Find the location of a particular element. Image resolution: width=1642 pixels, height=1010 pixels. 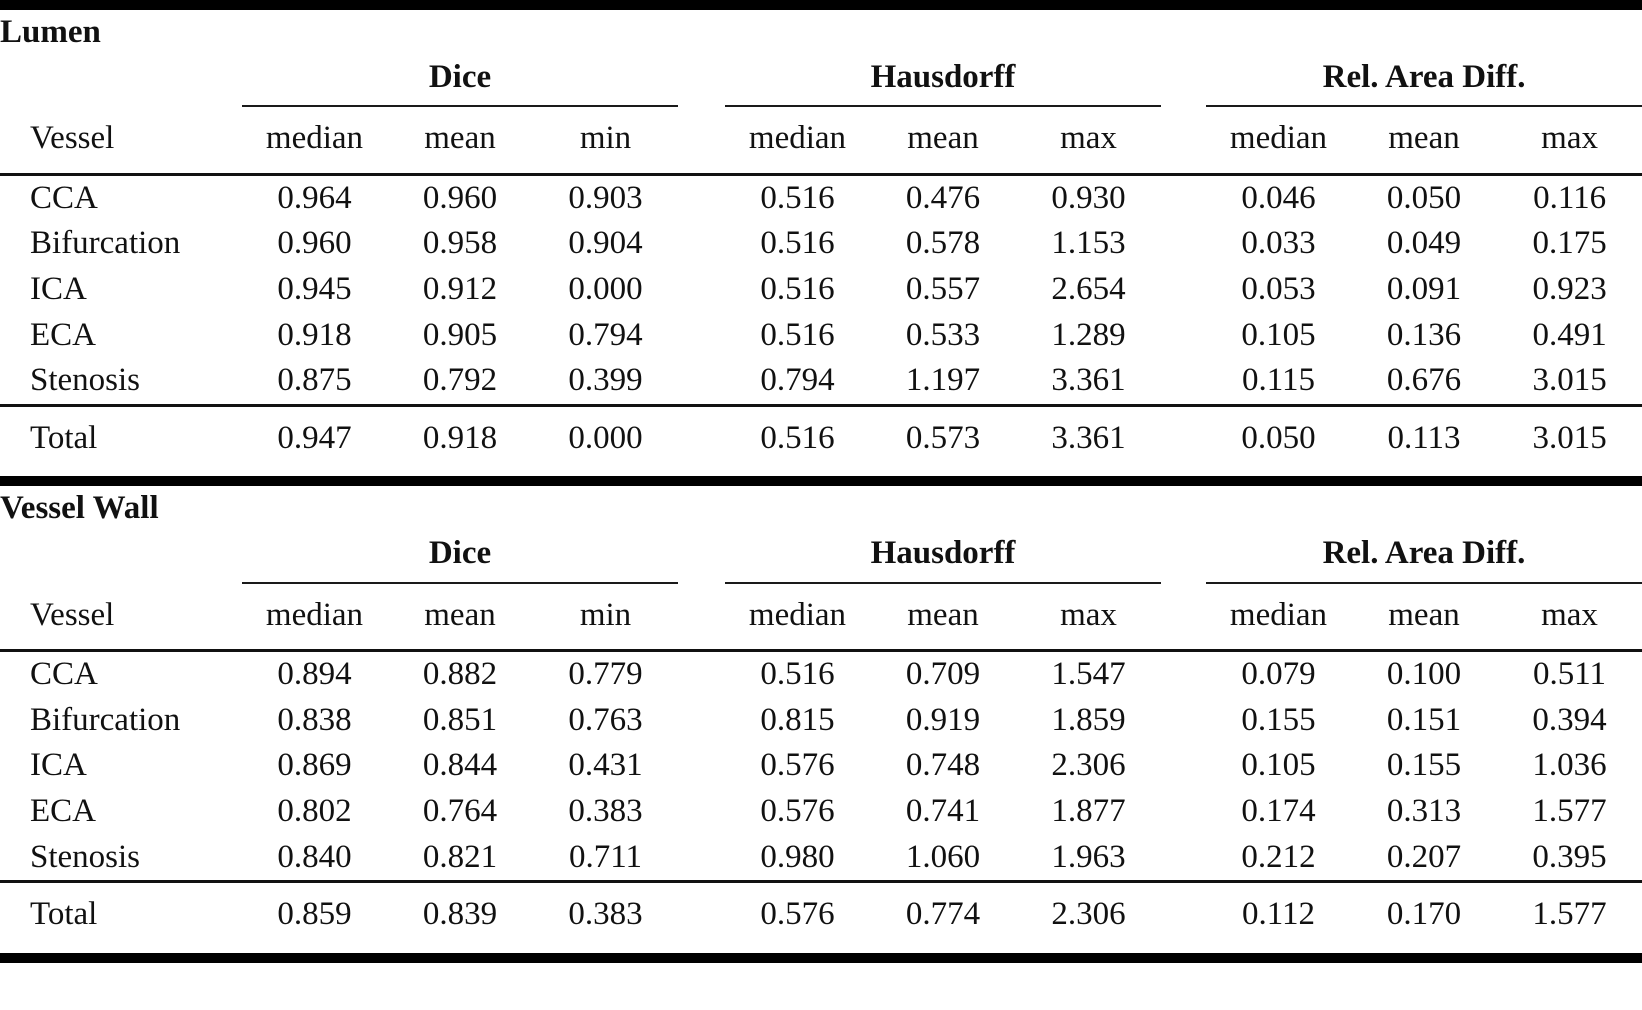

metric-value: 0.533 is located at coordinates (943, 334).